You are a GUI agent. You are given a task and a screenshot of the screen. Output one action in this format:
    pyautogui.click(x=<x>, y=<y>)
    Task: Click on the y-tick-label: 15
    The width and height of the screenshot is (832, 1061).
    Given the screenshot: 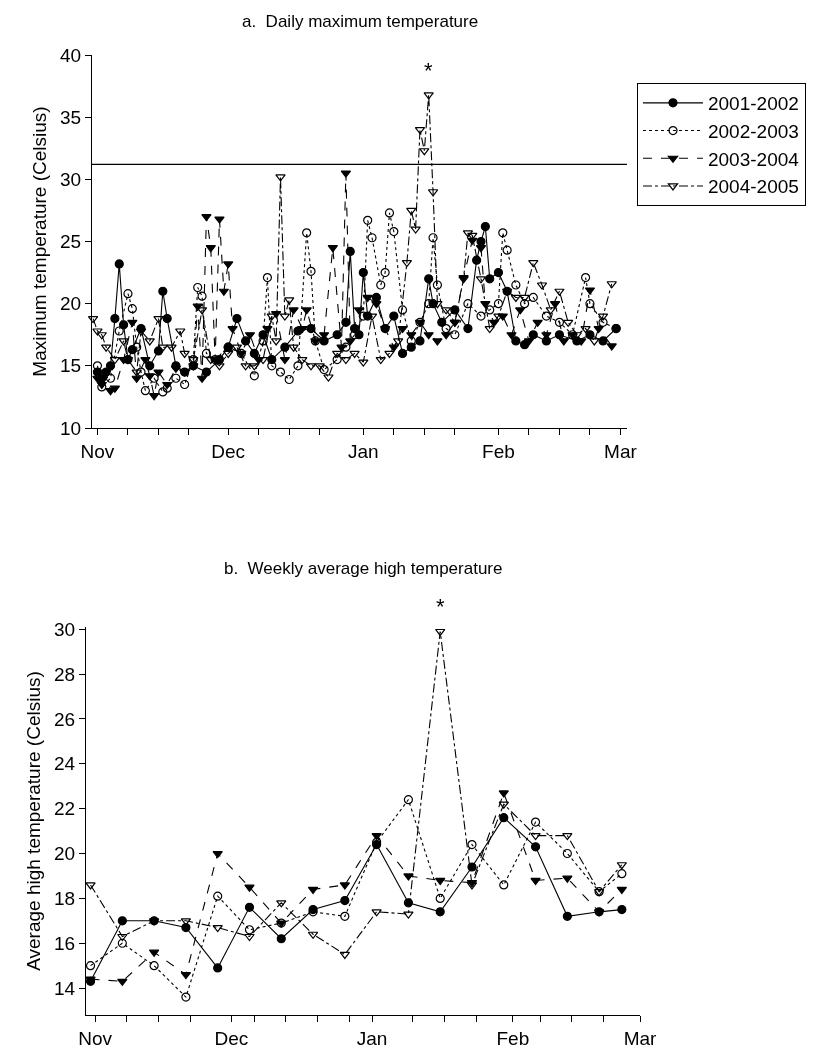 What is the action you would take?
    pyautogui.click(x=71, y=366)
    